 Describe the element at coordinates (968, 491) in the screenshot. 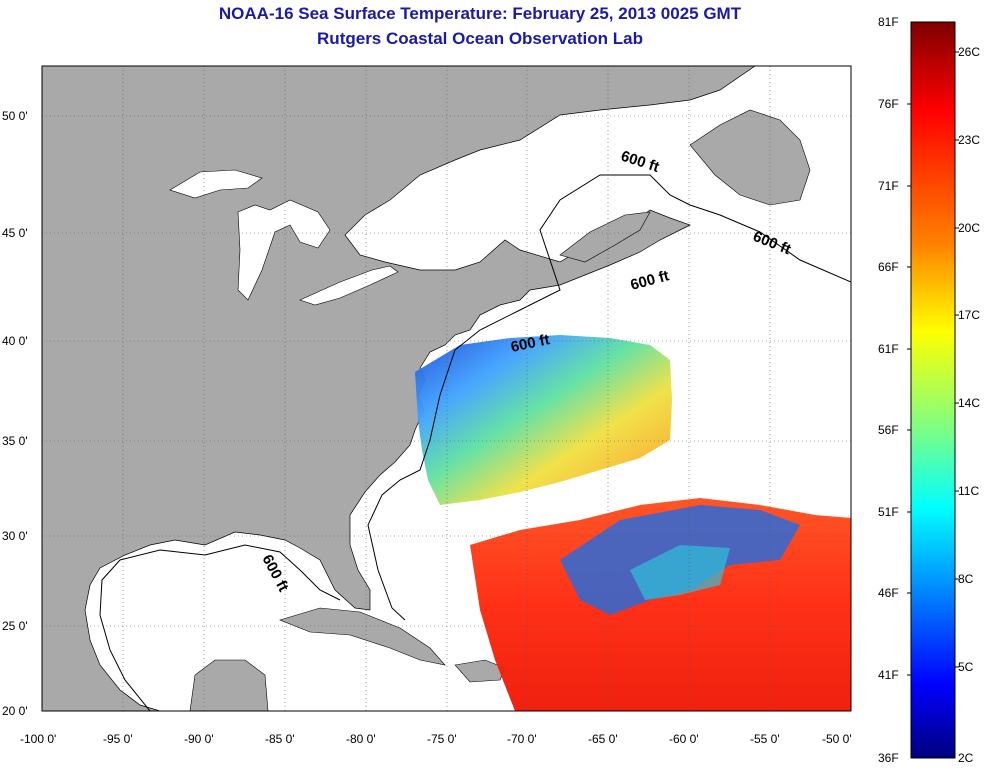

I see `colorbar-c-label: 11C` at that location.